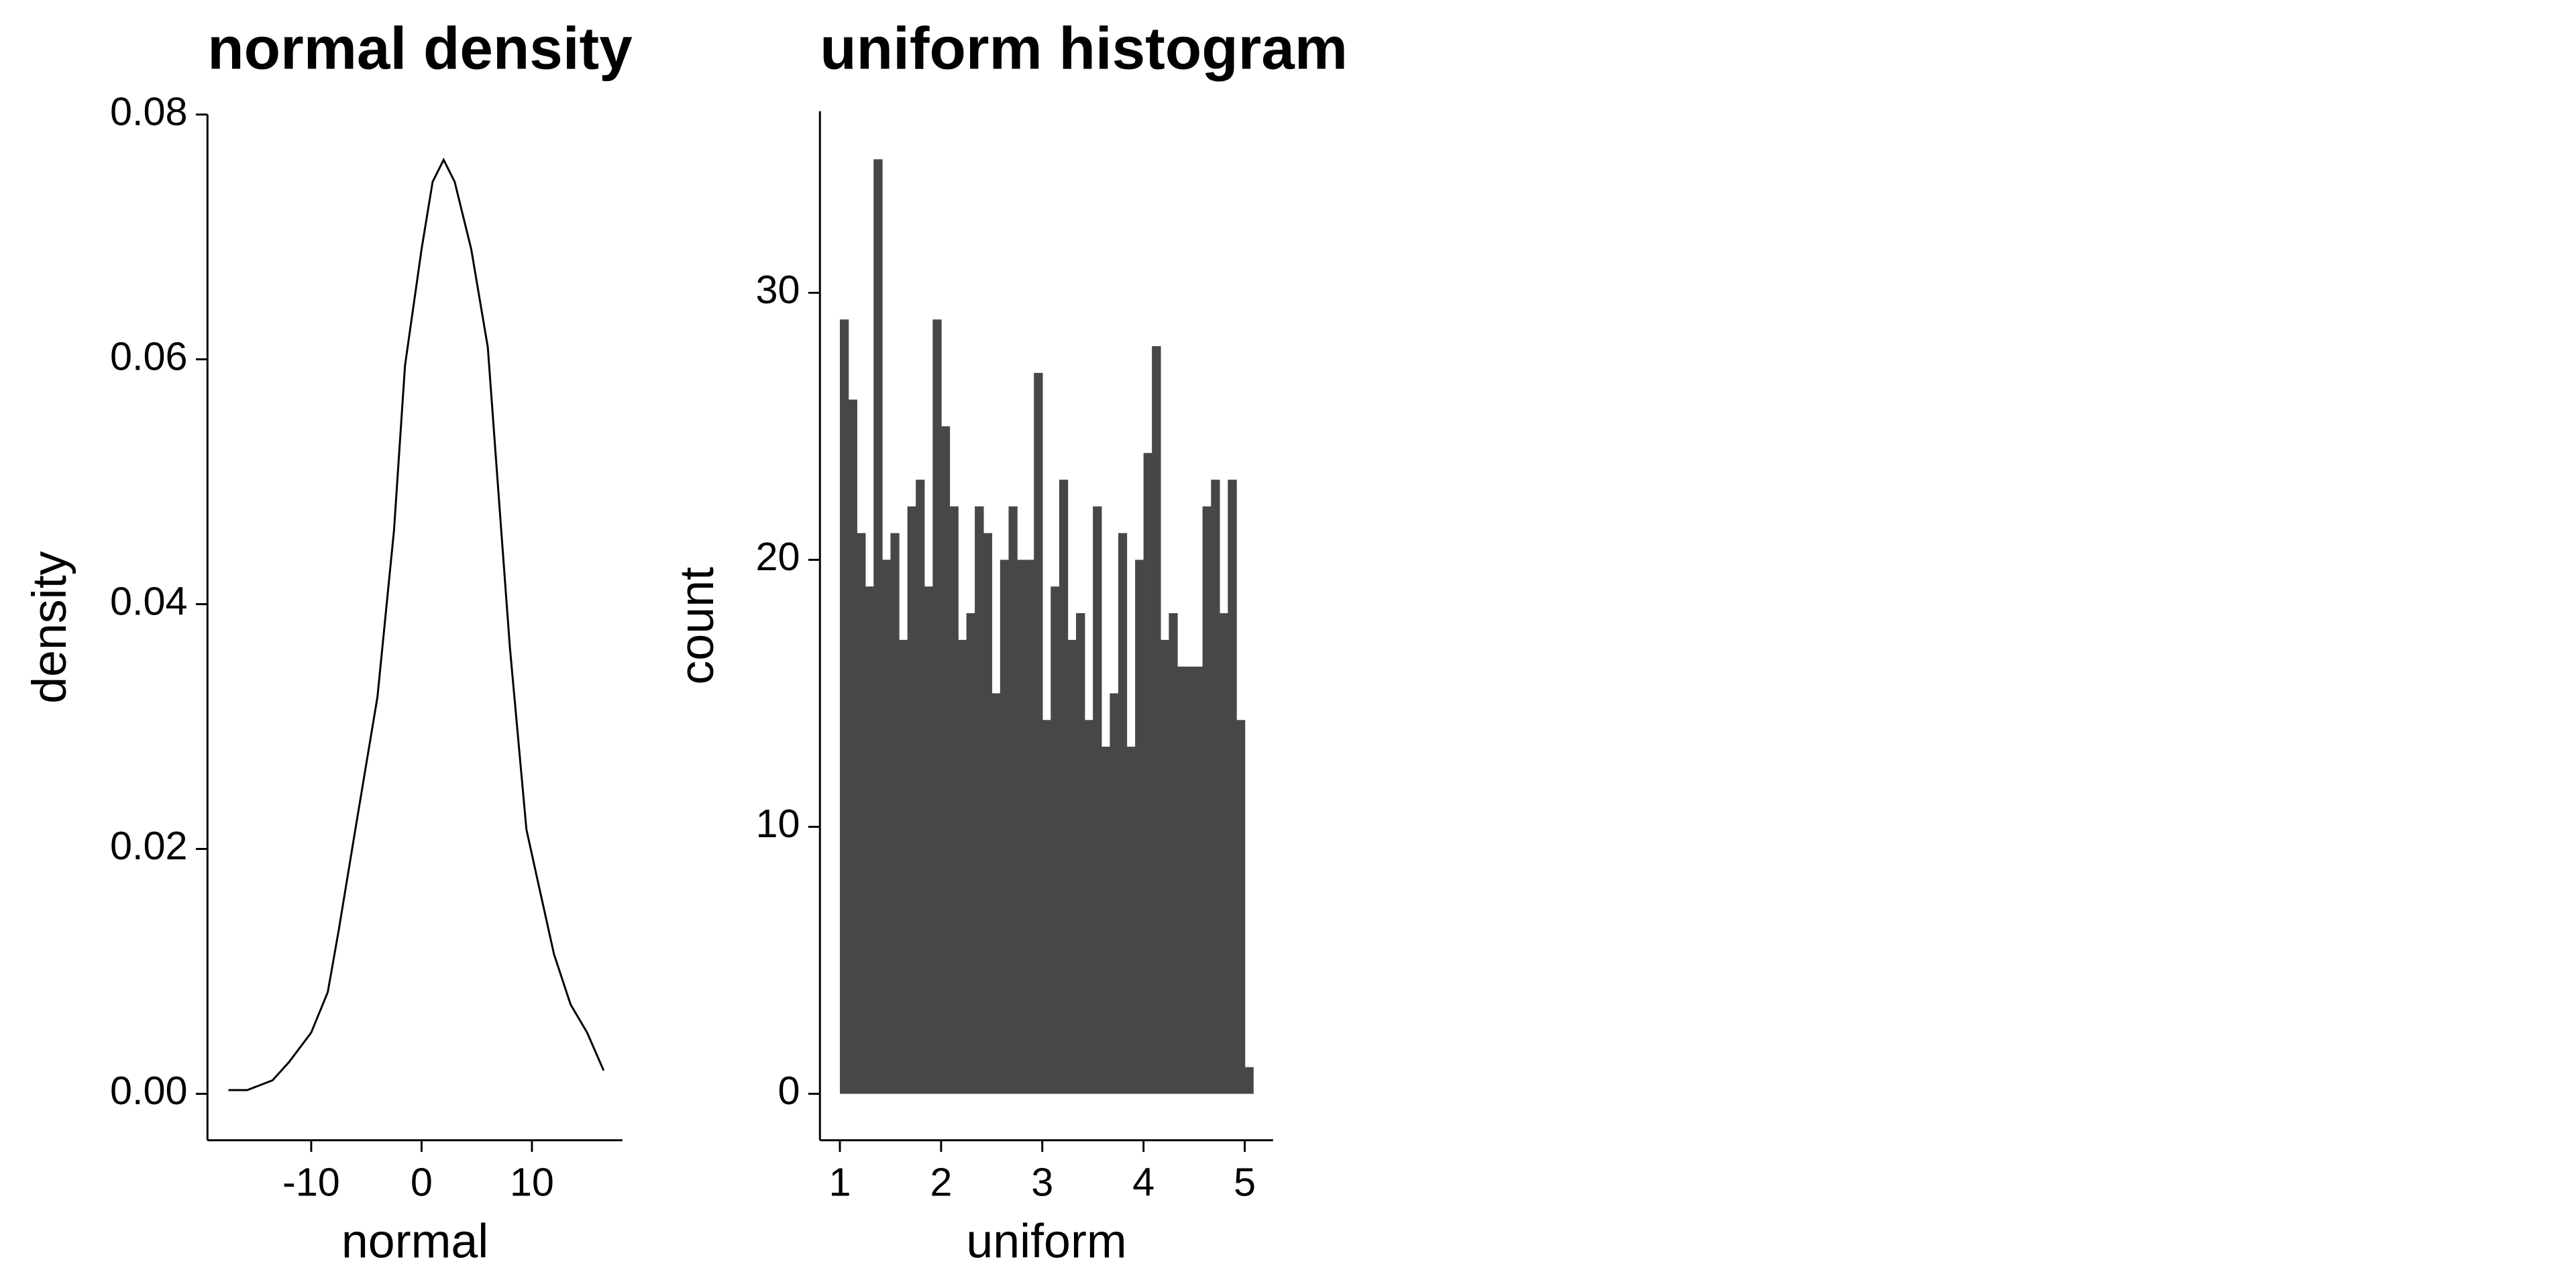 The image size is (2576, 1288). Describe the element at coordinates (149, 355) in the screenshot. I see `y-tick-label: 0.06` at that location.